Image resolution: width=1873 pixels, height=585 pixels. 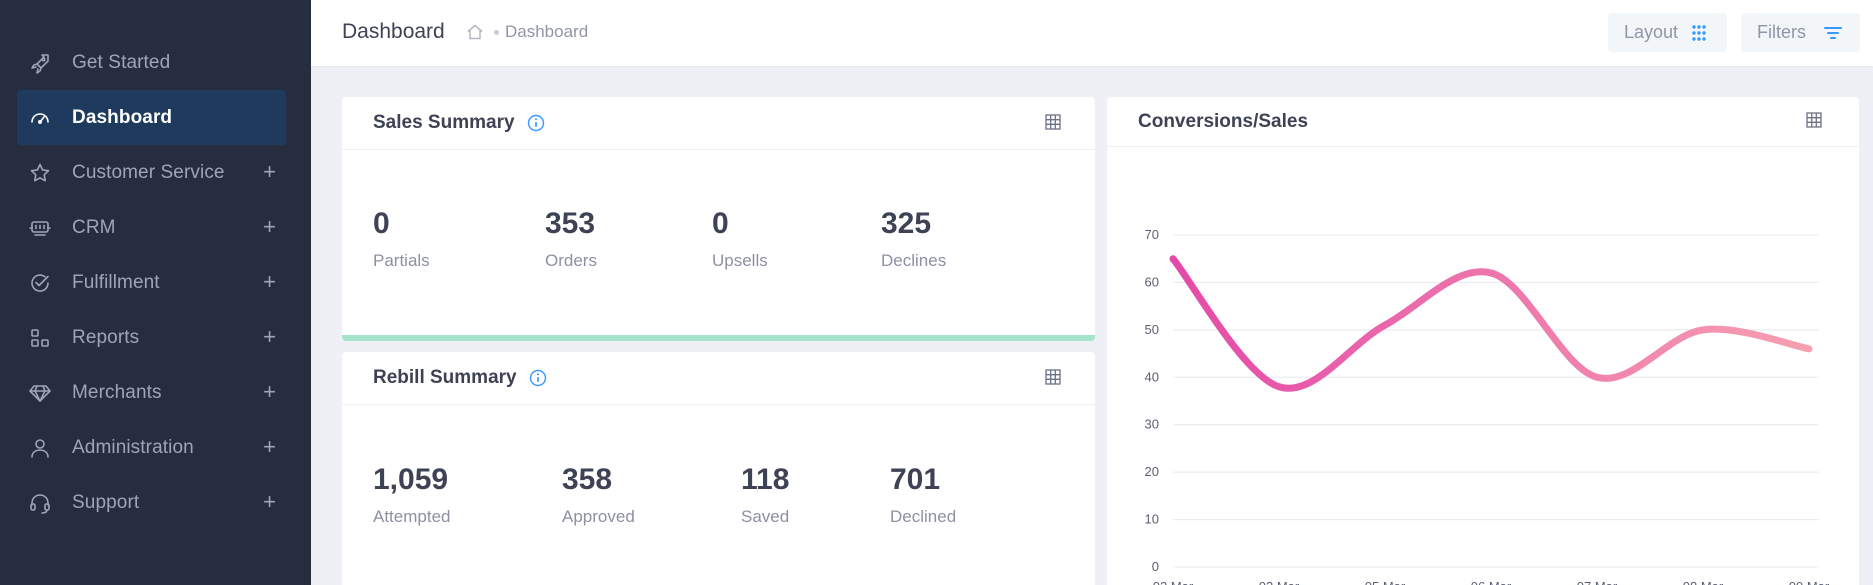 What do you see at coordinates (1597, 582) in the screenshot?
I see `x-tick-label: 07 Mar` at bounding box center [1597, 582].